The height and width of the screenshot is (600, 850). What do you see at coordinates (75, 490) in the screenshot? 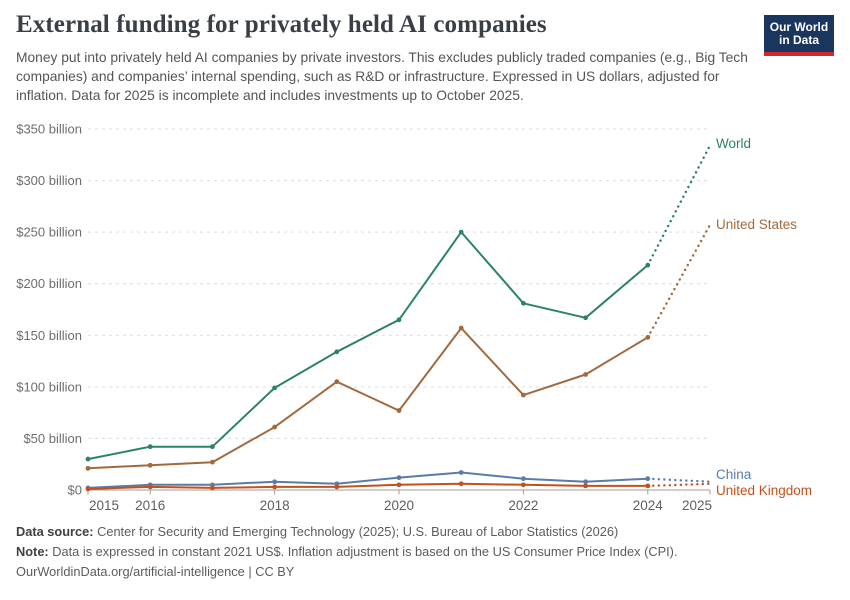
I see `y-axis-label: $0` at bounding box center [75, 490].